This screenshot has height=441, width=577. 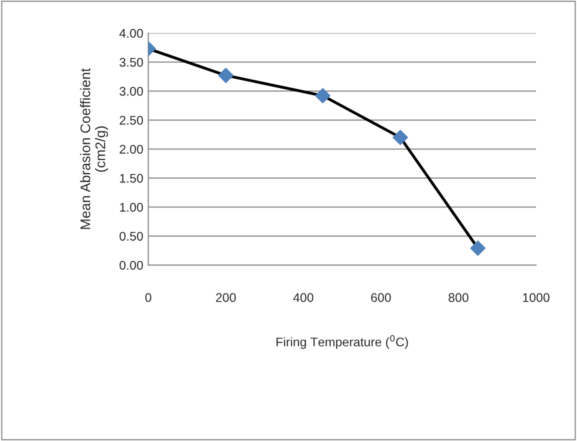 What do you see at coordinates (303, 297) in the screenshot?
I see `x-tick-label: 400` at bounding box center [303, 297].